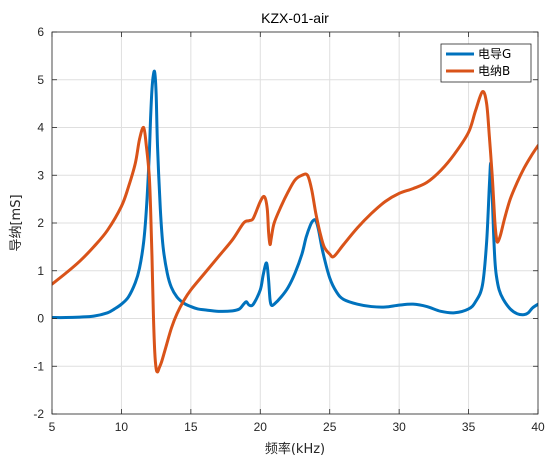 This screenshot has width=546, height=472. Describe the element at coordinates (494, 54) in the screenshot. I see `legend-label-1: 电导G` at that location.